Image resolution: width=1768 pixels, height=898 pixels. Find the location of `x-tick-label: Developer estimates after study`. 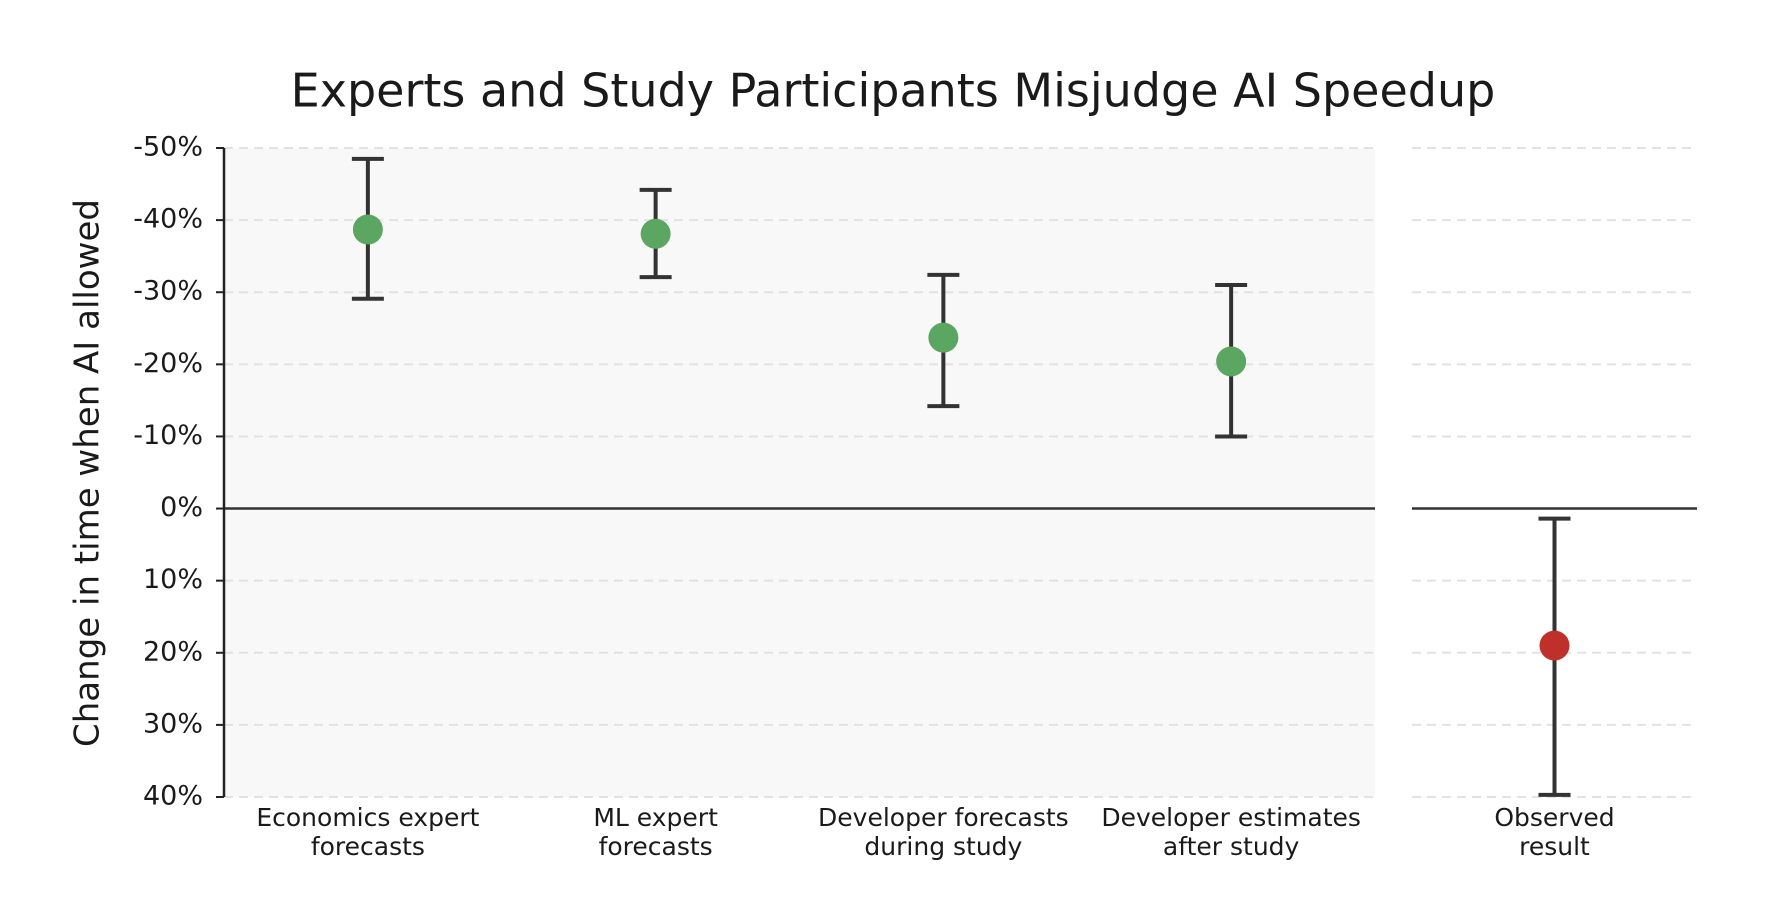

x-tick-label: Developer estimates after study is located at coordinates (1231, 832).